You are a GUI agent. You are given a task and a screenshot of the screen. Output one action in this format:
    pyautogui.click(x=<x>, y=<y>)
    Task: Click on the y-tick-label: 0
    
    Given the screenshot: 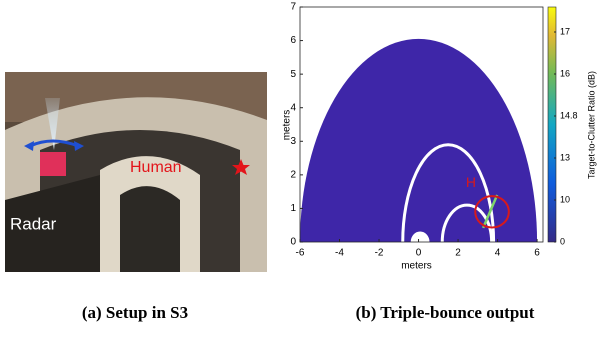 What is the action you would take?
    pyautogui.click(x=293, y=242)
    